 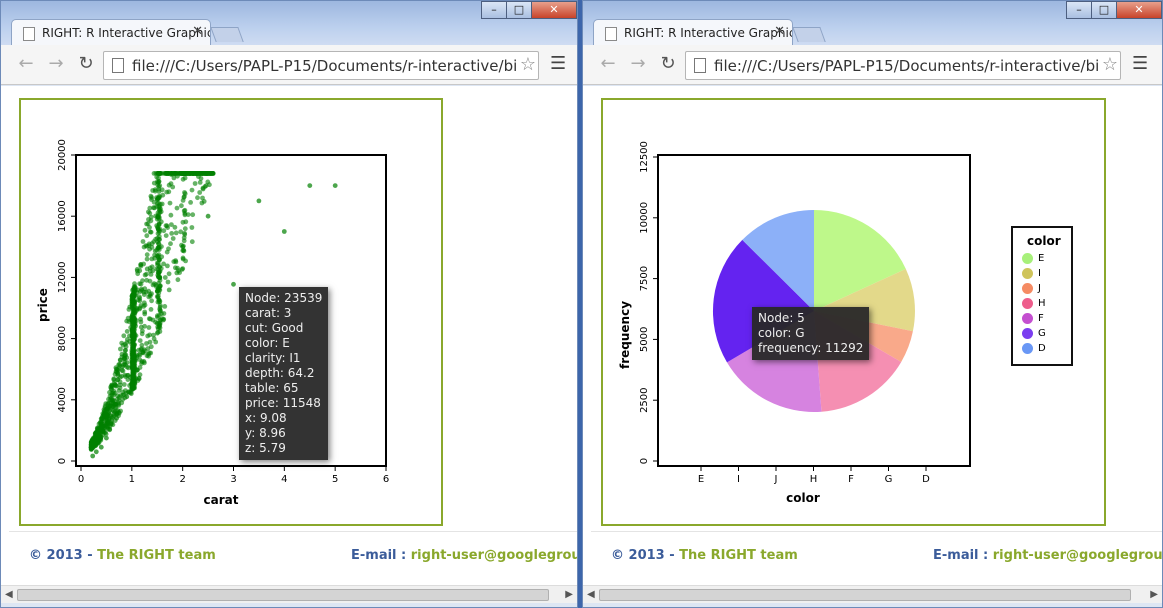 What do you see at coordinates (267, 343) in the screenshot?
I see `tooltip-line: color: E` at bounding box center [267, 343].